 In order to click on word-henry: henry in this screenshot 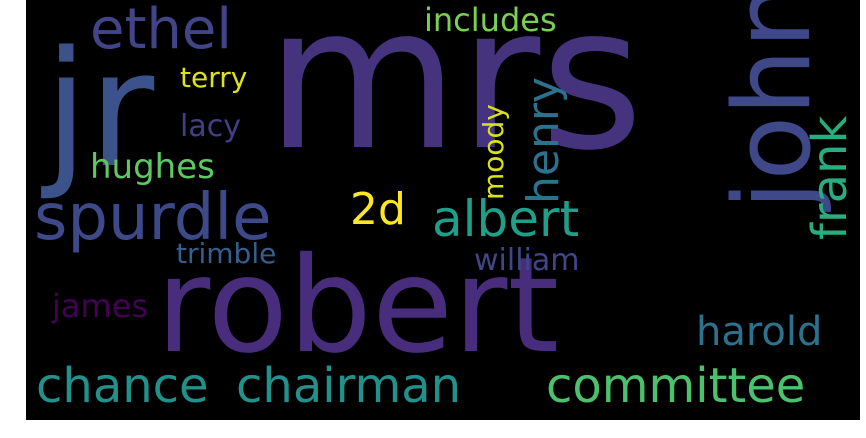, I will do `click(543, 140)`.